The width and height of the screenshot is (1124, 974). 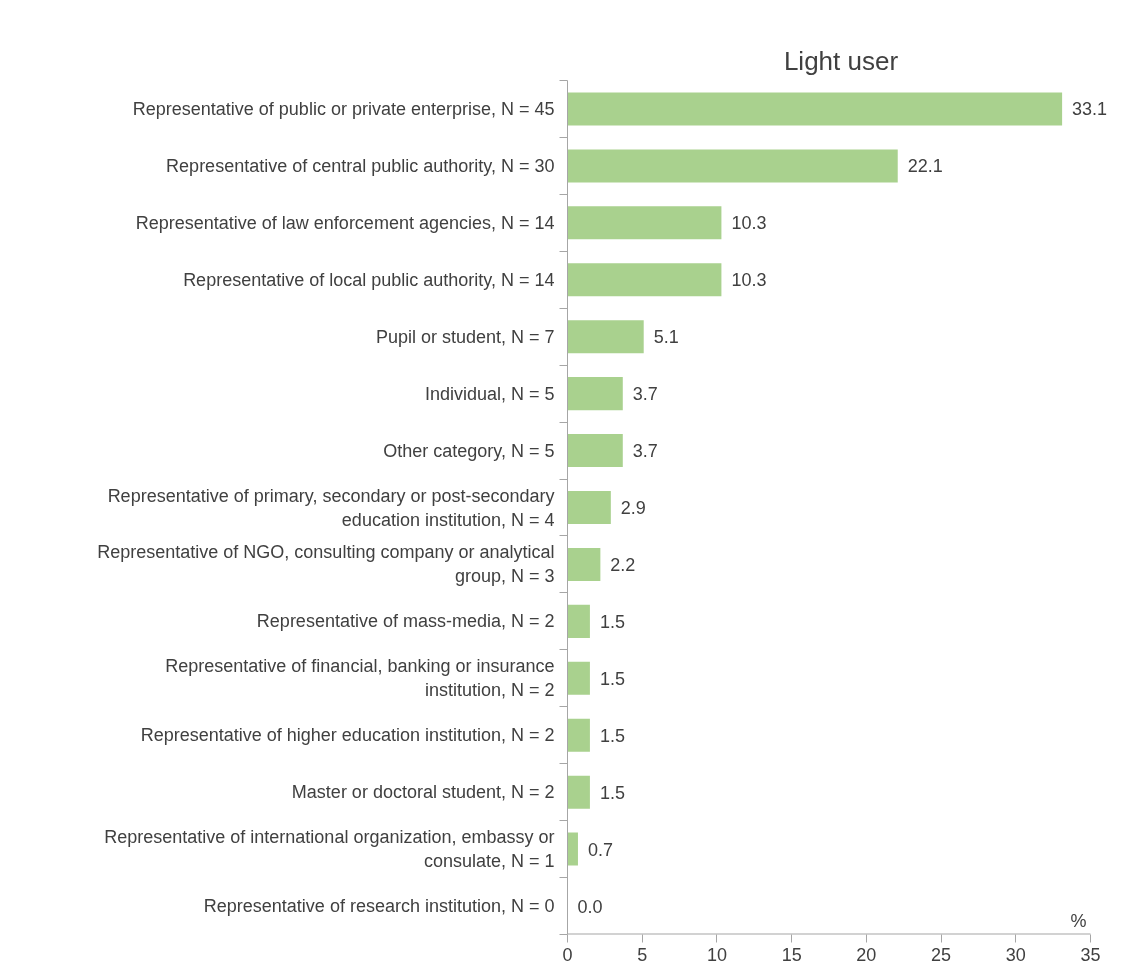 What do you see at coordinates (633, 508) in the screenshot?
I see `data-label: 2.9` at bounding box center [633, 508].